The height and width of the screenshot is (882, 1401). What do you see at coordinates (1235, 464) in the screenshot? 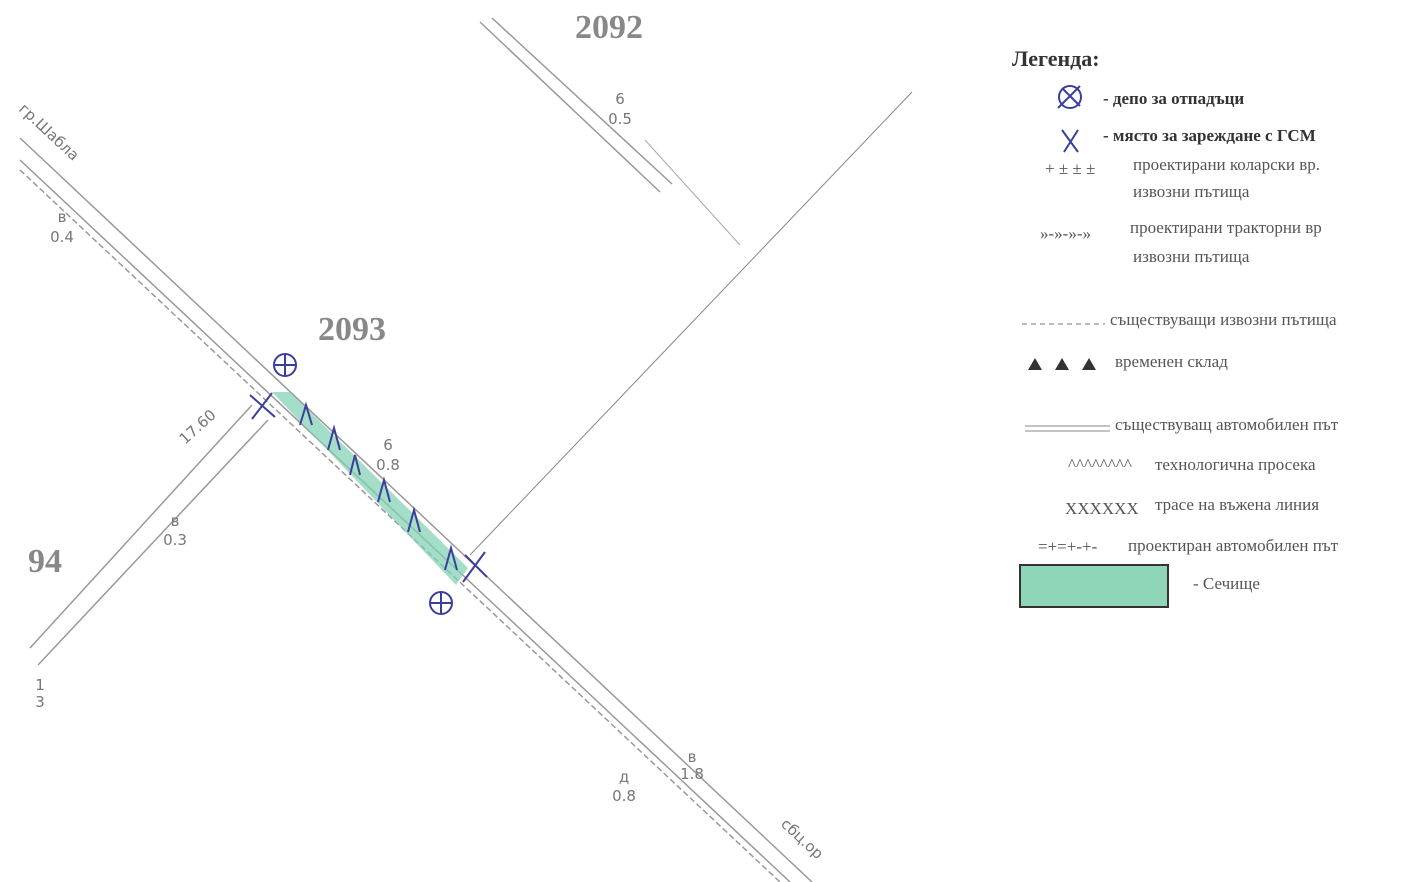
I see `legend-text: технологична просека` at bounding box center [1235, 464].